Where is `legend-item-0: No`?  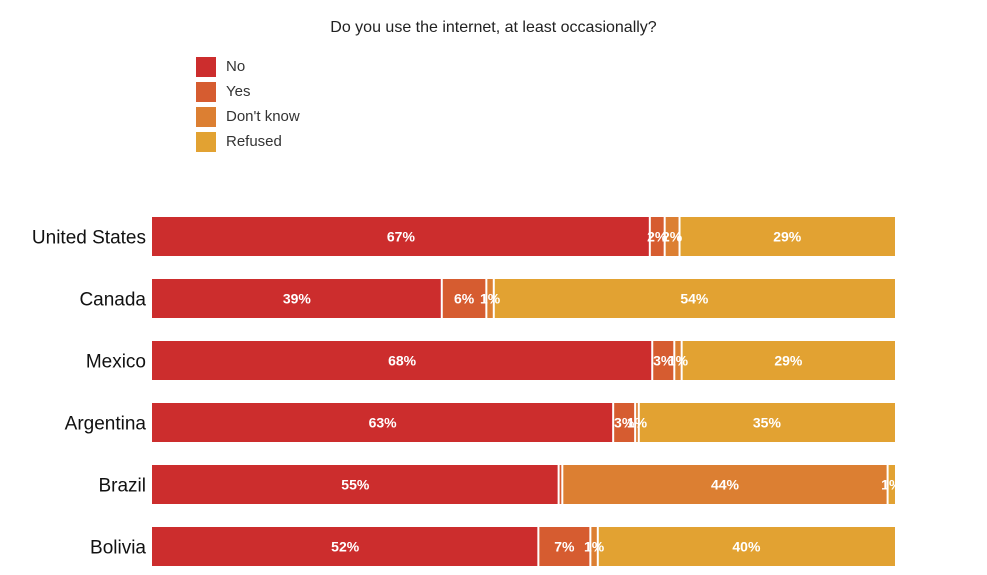
legend-item-0: No is located at coordinates (248, 66).